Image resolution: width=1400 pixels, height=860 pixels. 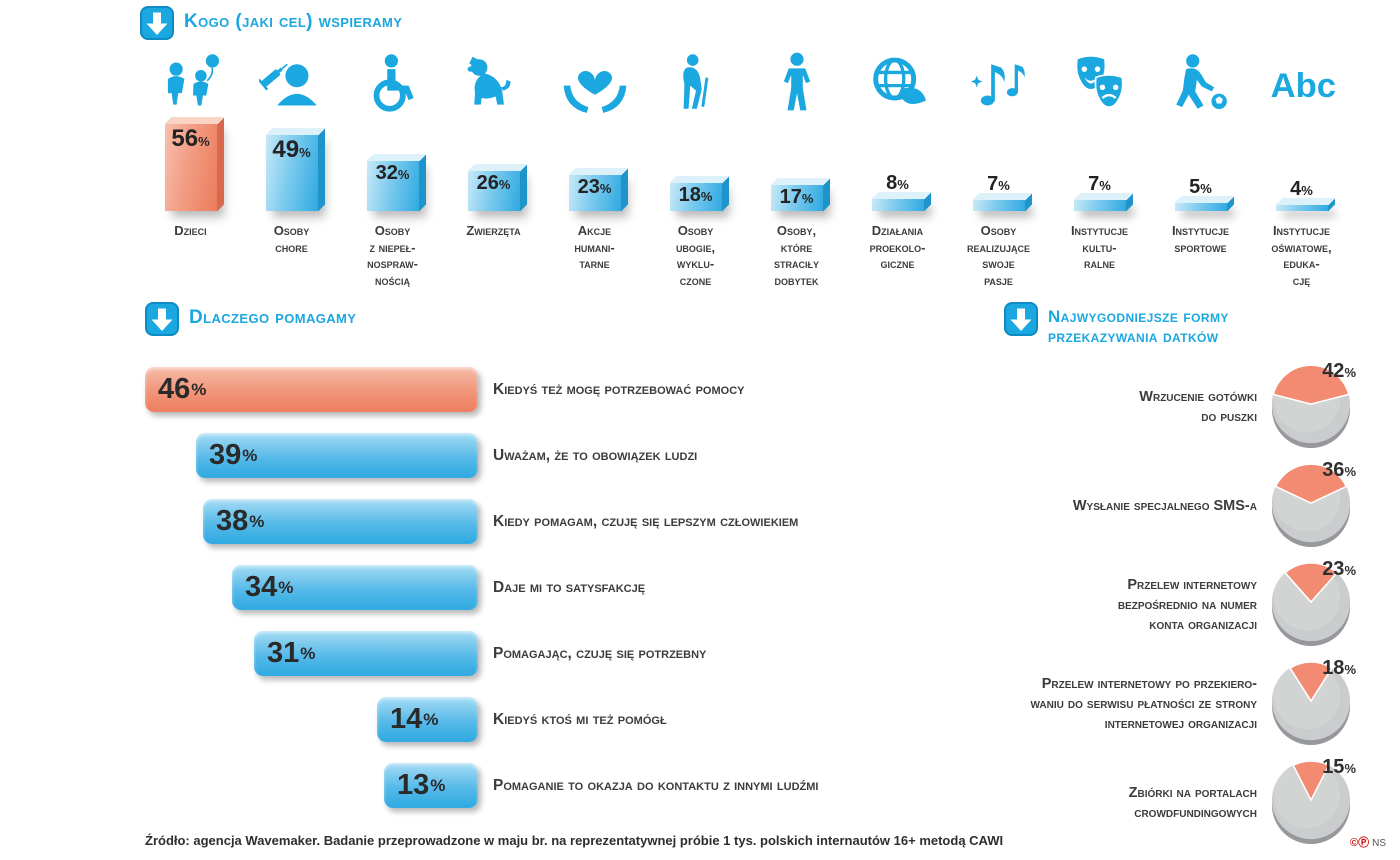 I want to click on reason-bar: 14%, so click(x=427, y=719).